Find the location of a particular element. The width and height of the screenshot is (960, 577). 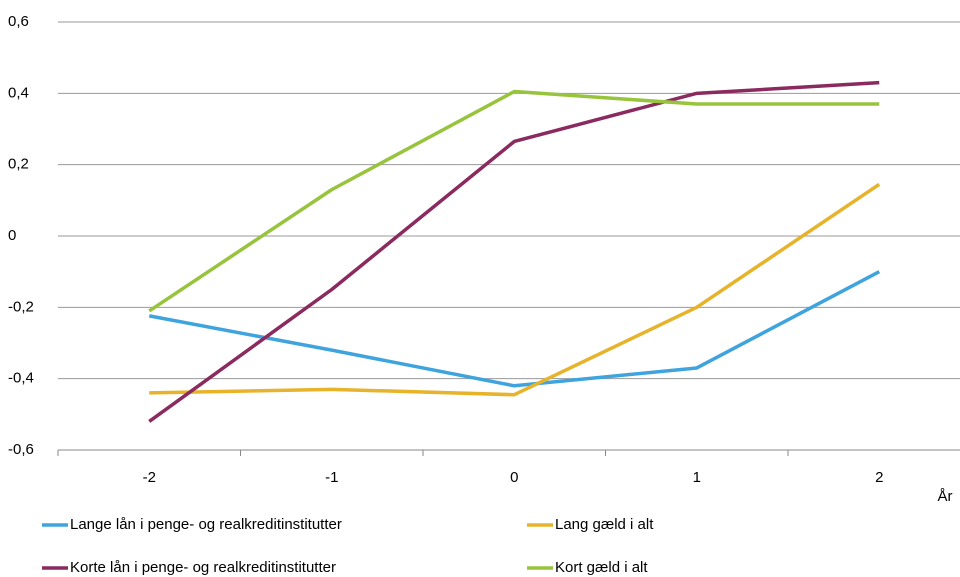

x-tick-label: -1 is located at coordinates (331, 477).